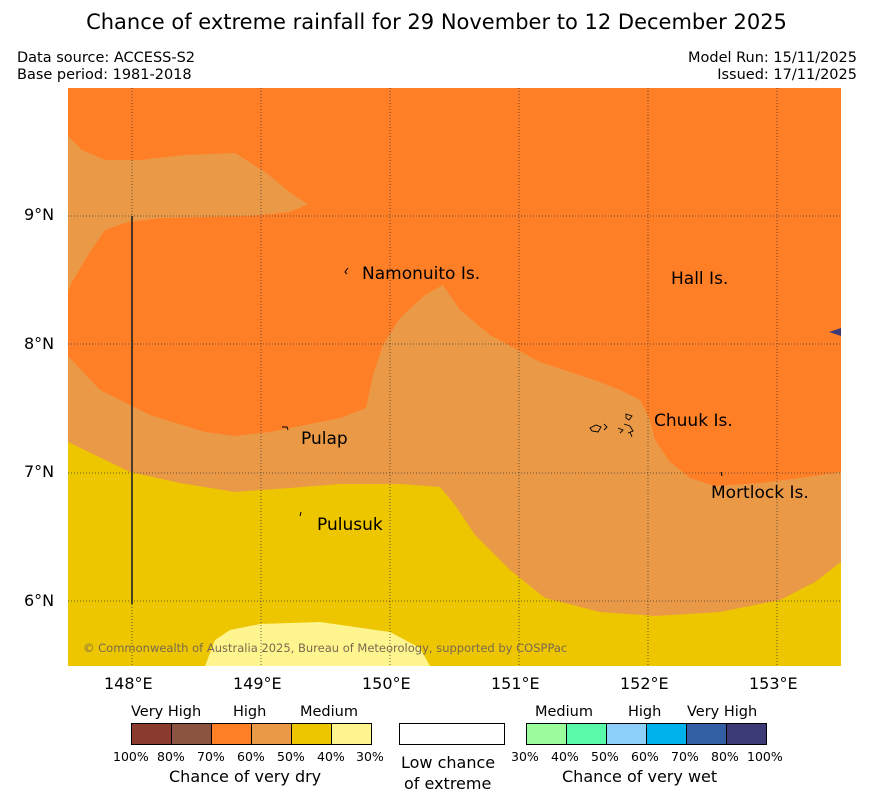 The height and width of the screenshot is (804, 873). What do you see at coordinates (171, 756) in the screenshot?
I see `dry-tick-80: 80%` at bounding box center [171, 756].